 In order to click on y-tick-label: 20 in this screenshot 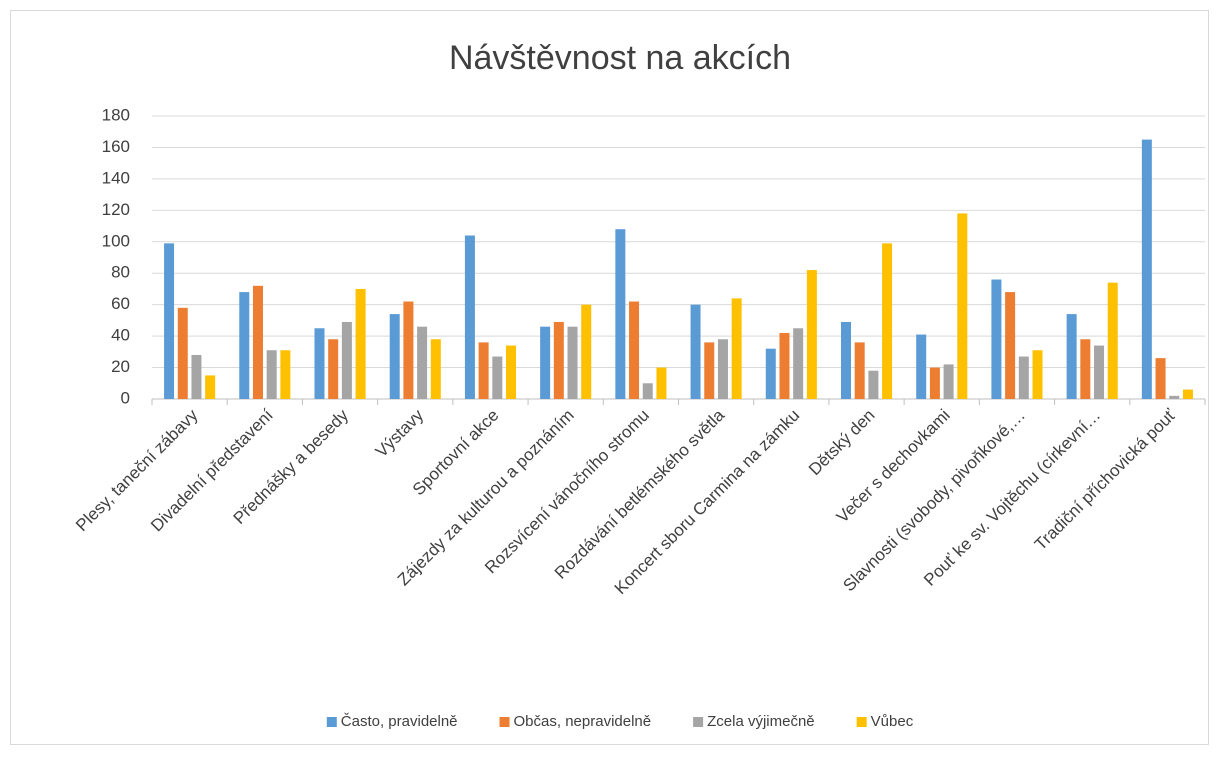, I will do `click(120, 366)`.